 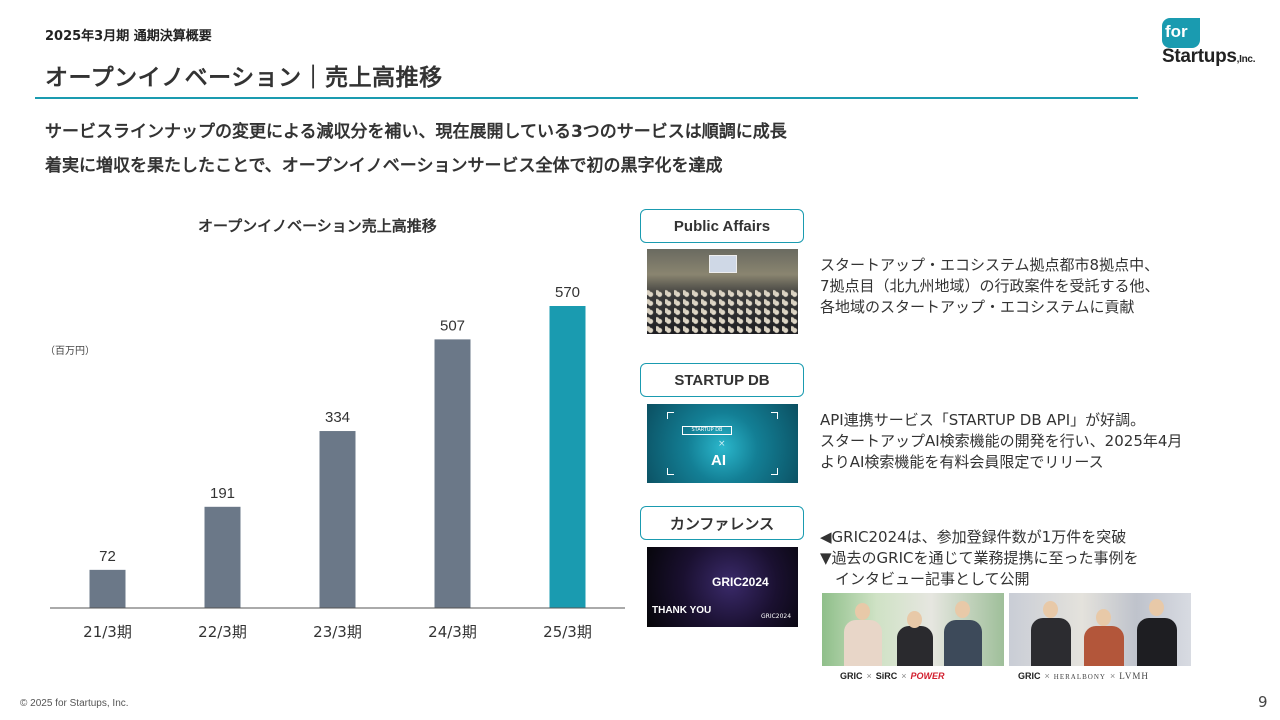 What do you see at coordinates (567, 292) in the screenshot?
I see `bar-value-label: 570` at bounding box center [567, 292].